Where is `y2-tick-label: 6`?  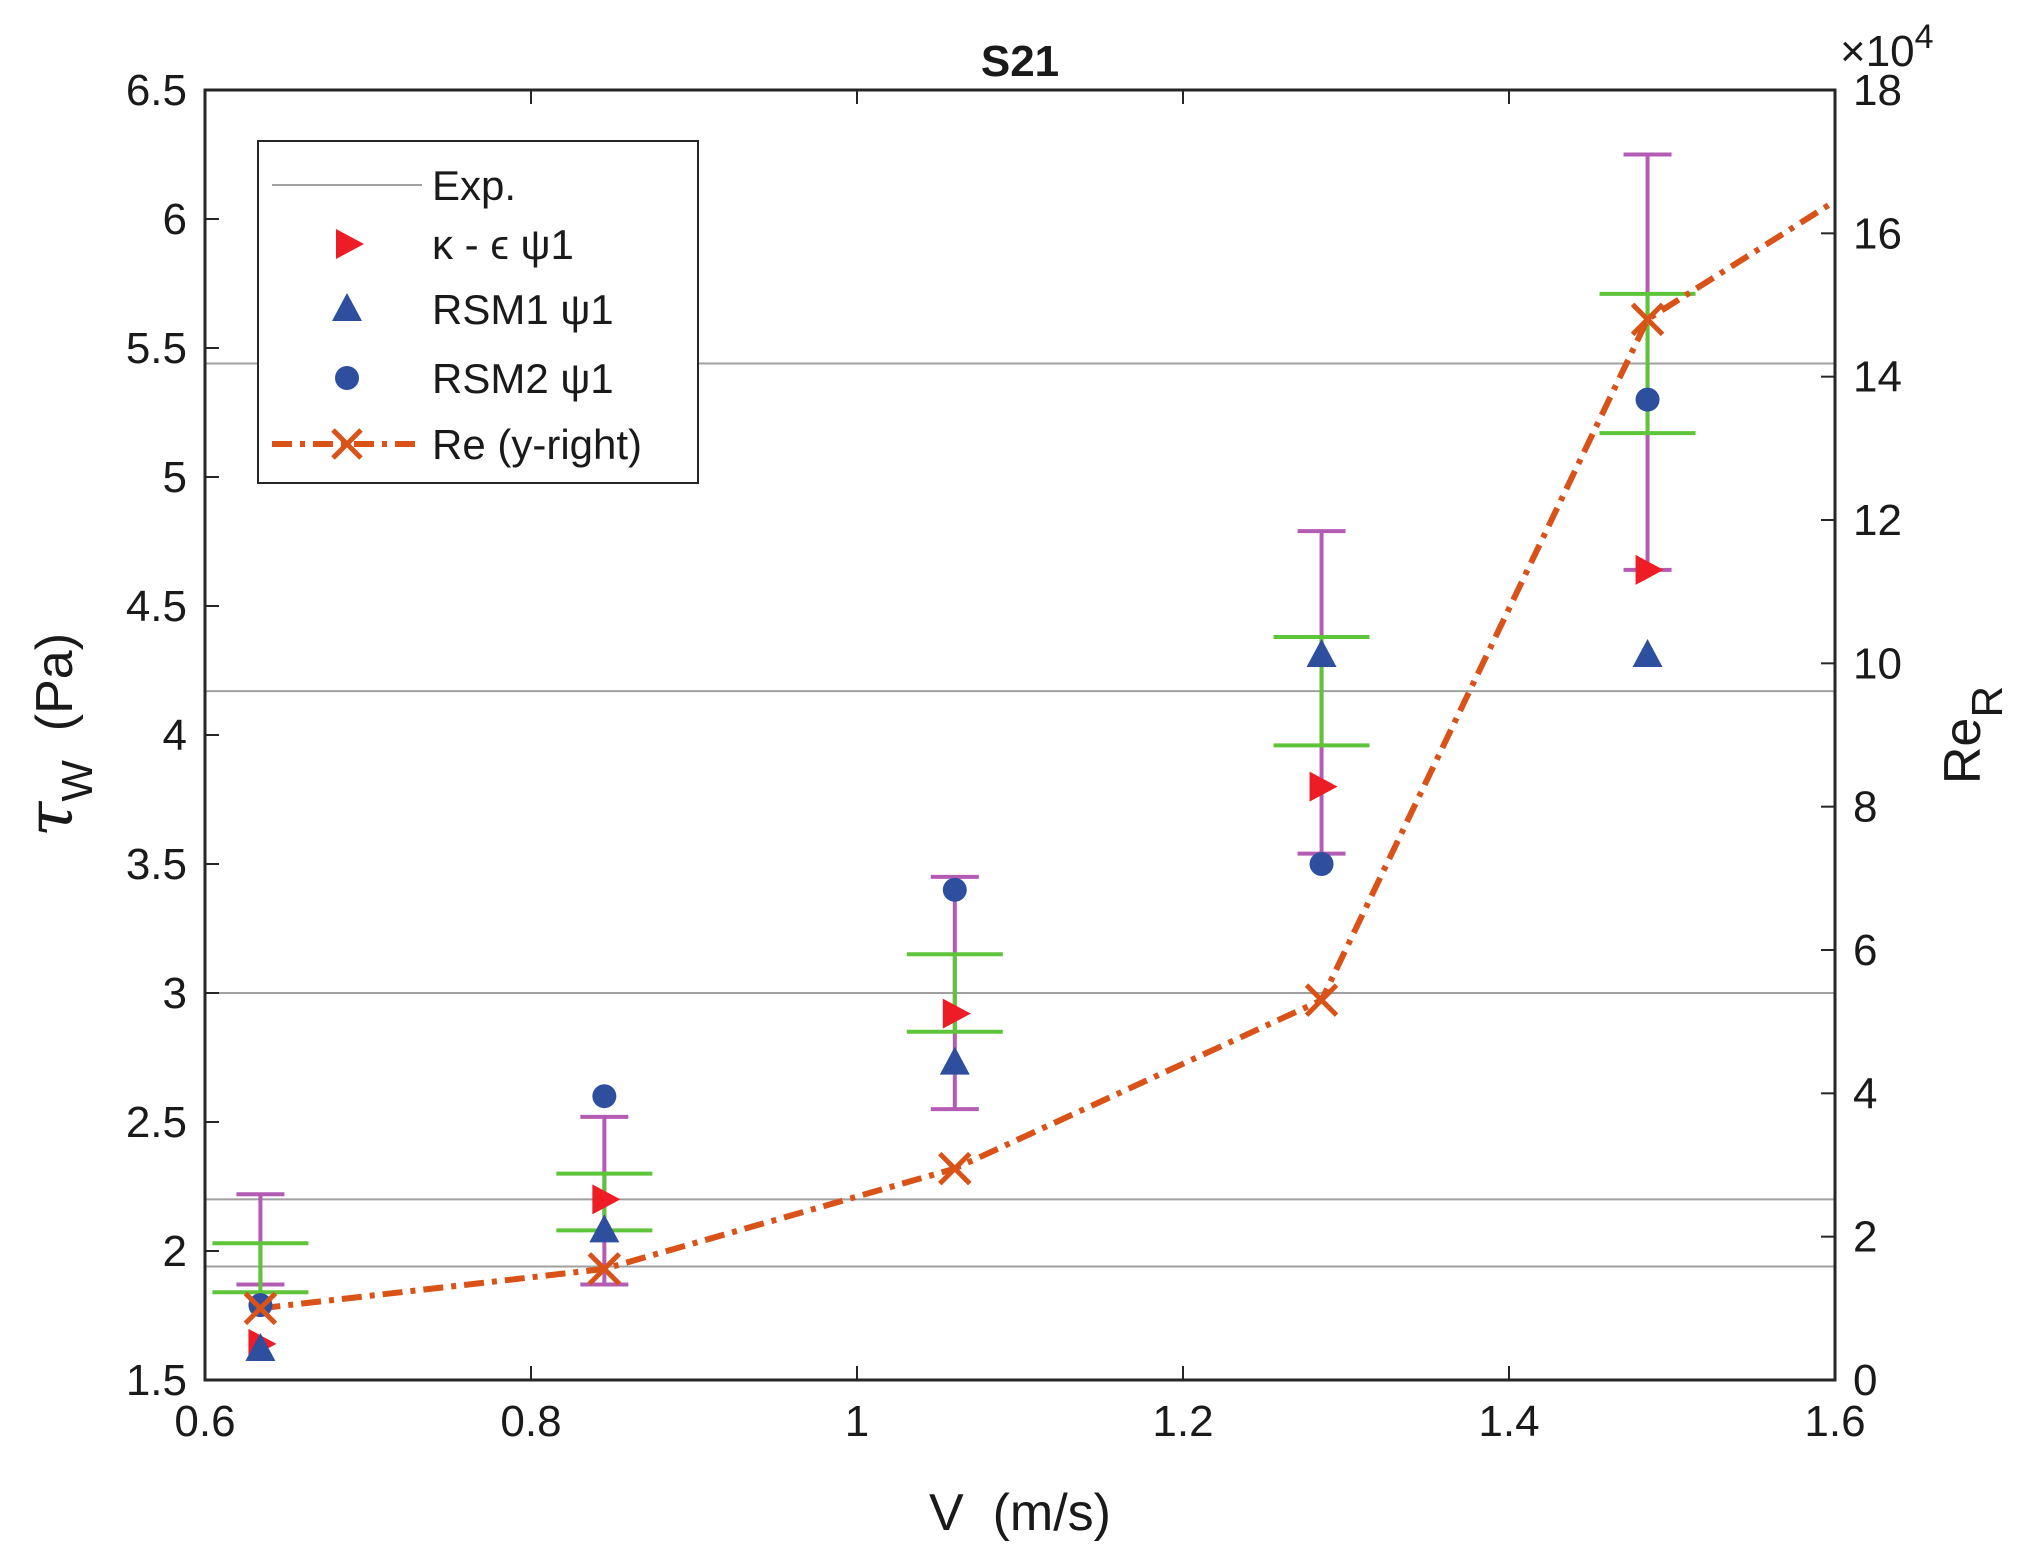 y2-tick-label: 6 is located at coordinates (1865, 950).